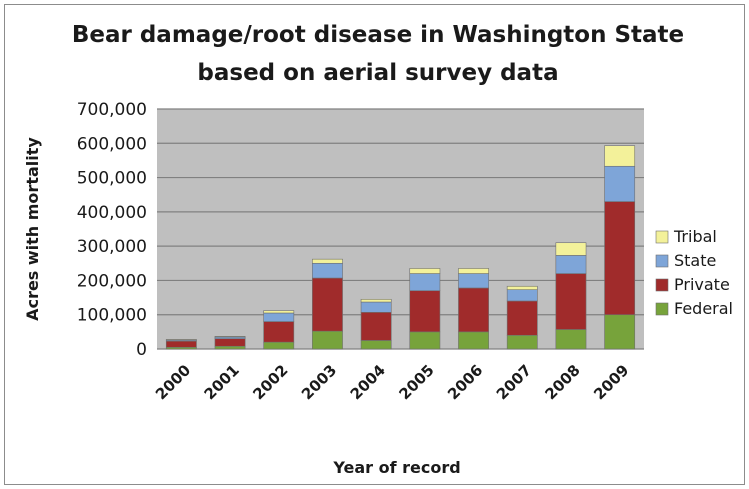  I want to click on x-axis-ticks: 2000 2001 2002 2003 2004 2005 2006 2007 2008 2009, so click(392, 382).